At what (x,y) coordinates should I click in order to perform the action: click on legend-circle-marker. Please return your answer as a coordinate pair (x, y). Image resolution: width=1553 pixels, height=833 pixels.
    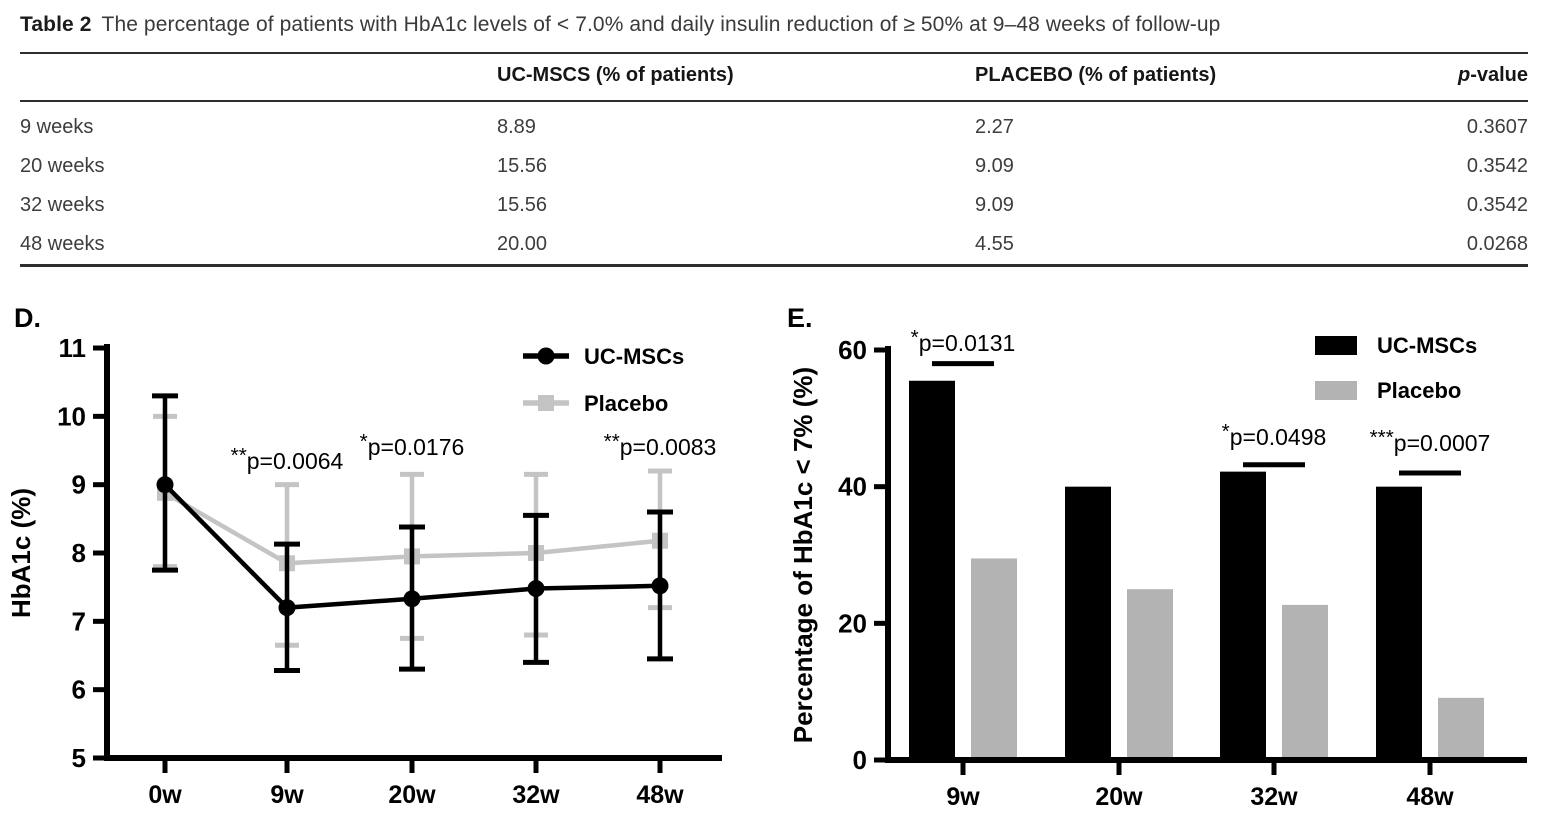
    Looking at the image, I should click on (546, 356).